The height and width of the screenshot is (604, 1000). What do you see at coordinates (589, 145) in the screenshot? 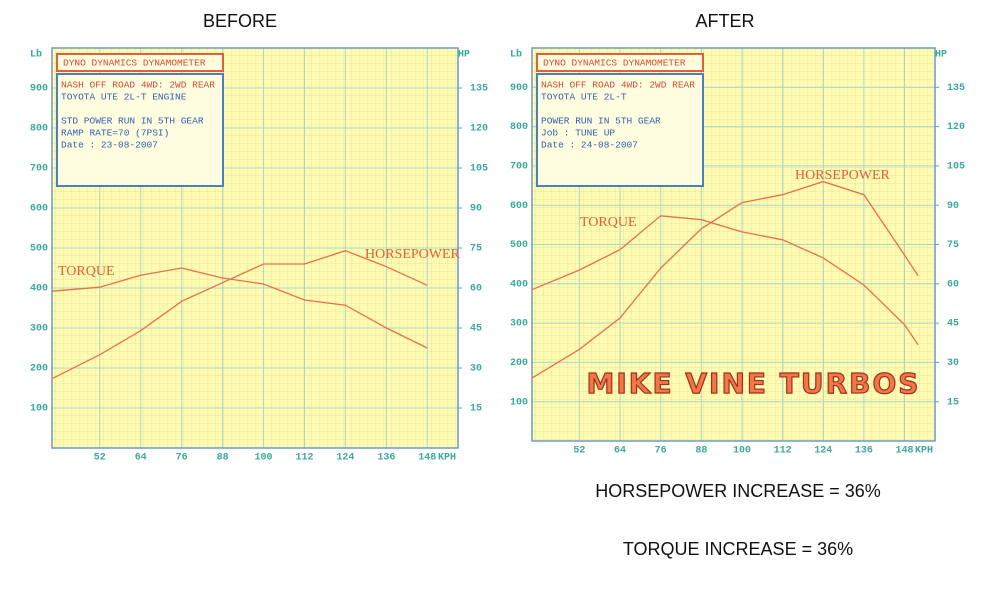
I see `info-line: Date : 24-08-2007` at bounding box center [589, 145].